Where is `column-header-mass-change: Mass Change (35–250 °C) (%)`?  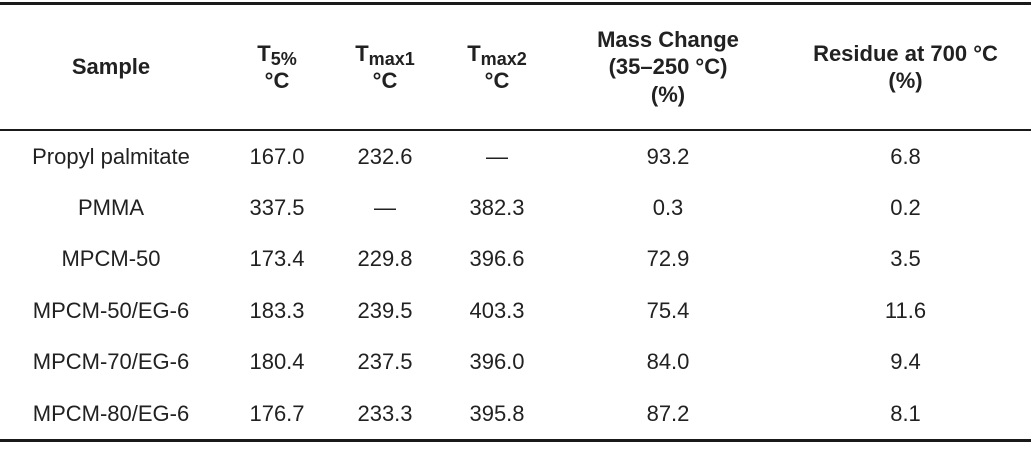 column-header-mass-change: Mass Change (35–250 °C) (%) is located at coordinates (668, 67).